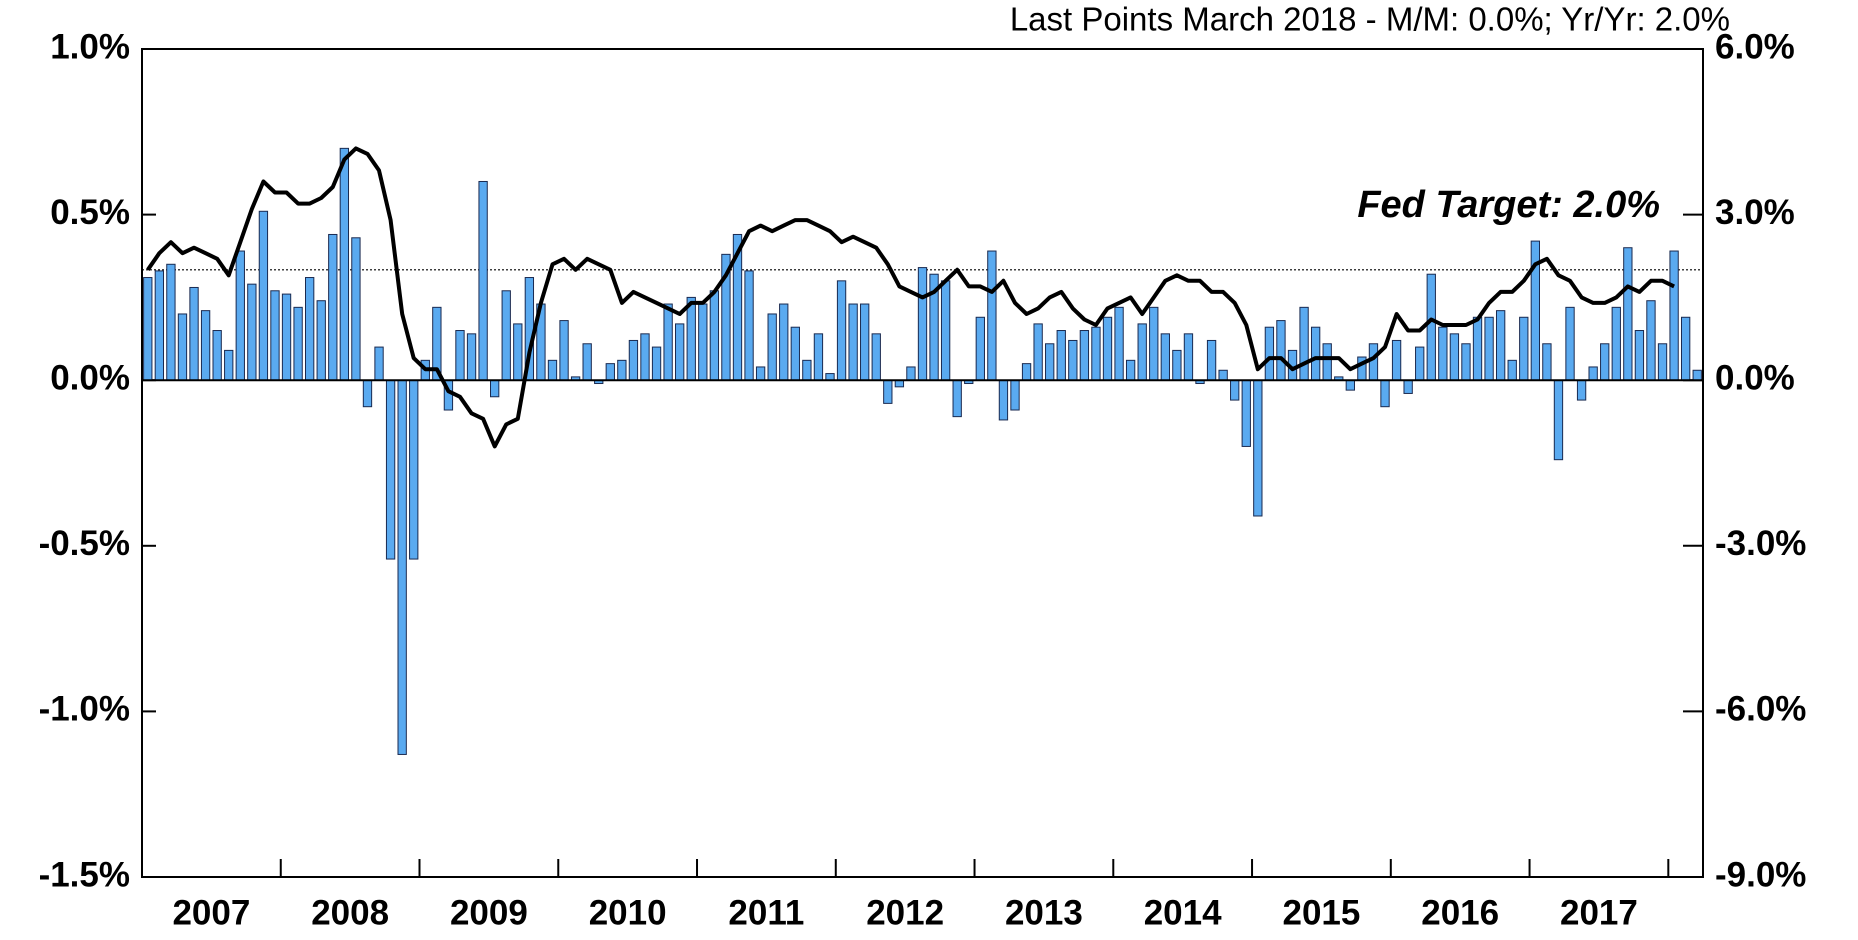 The height and width of the screenshot is (940, 1858). What do you see at coordinates (90, 46) in the screenshot?
I see `y-tick-label: 1.0%` at bounding box center [90, 46].